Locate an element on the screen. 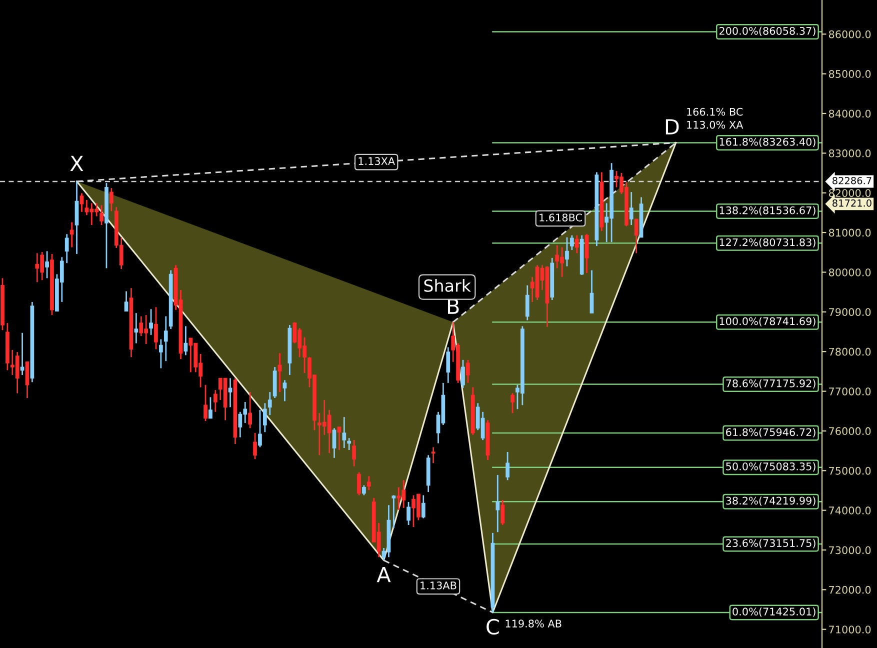 The image size is (877, 648). y-tick-label: 73000.0 is located at coordinates (850, 550).